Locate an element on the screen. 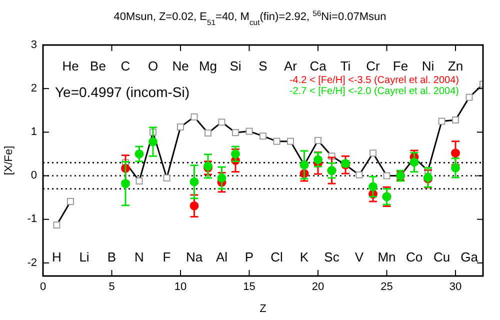 The width and height of the screenshot is (500, 320). annotation: Fe is located at coordinates (400, 66).